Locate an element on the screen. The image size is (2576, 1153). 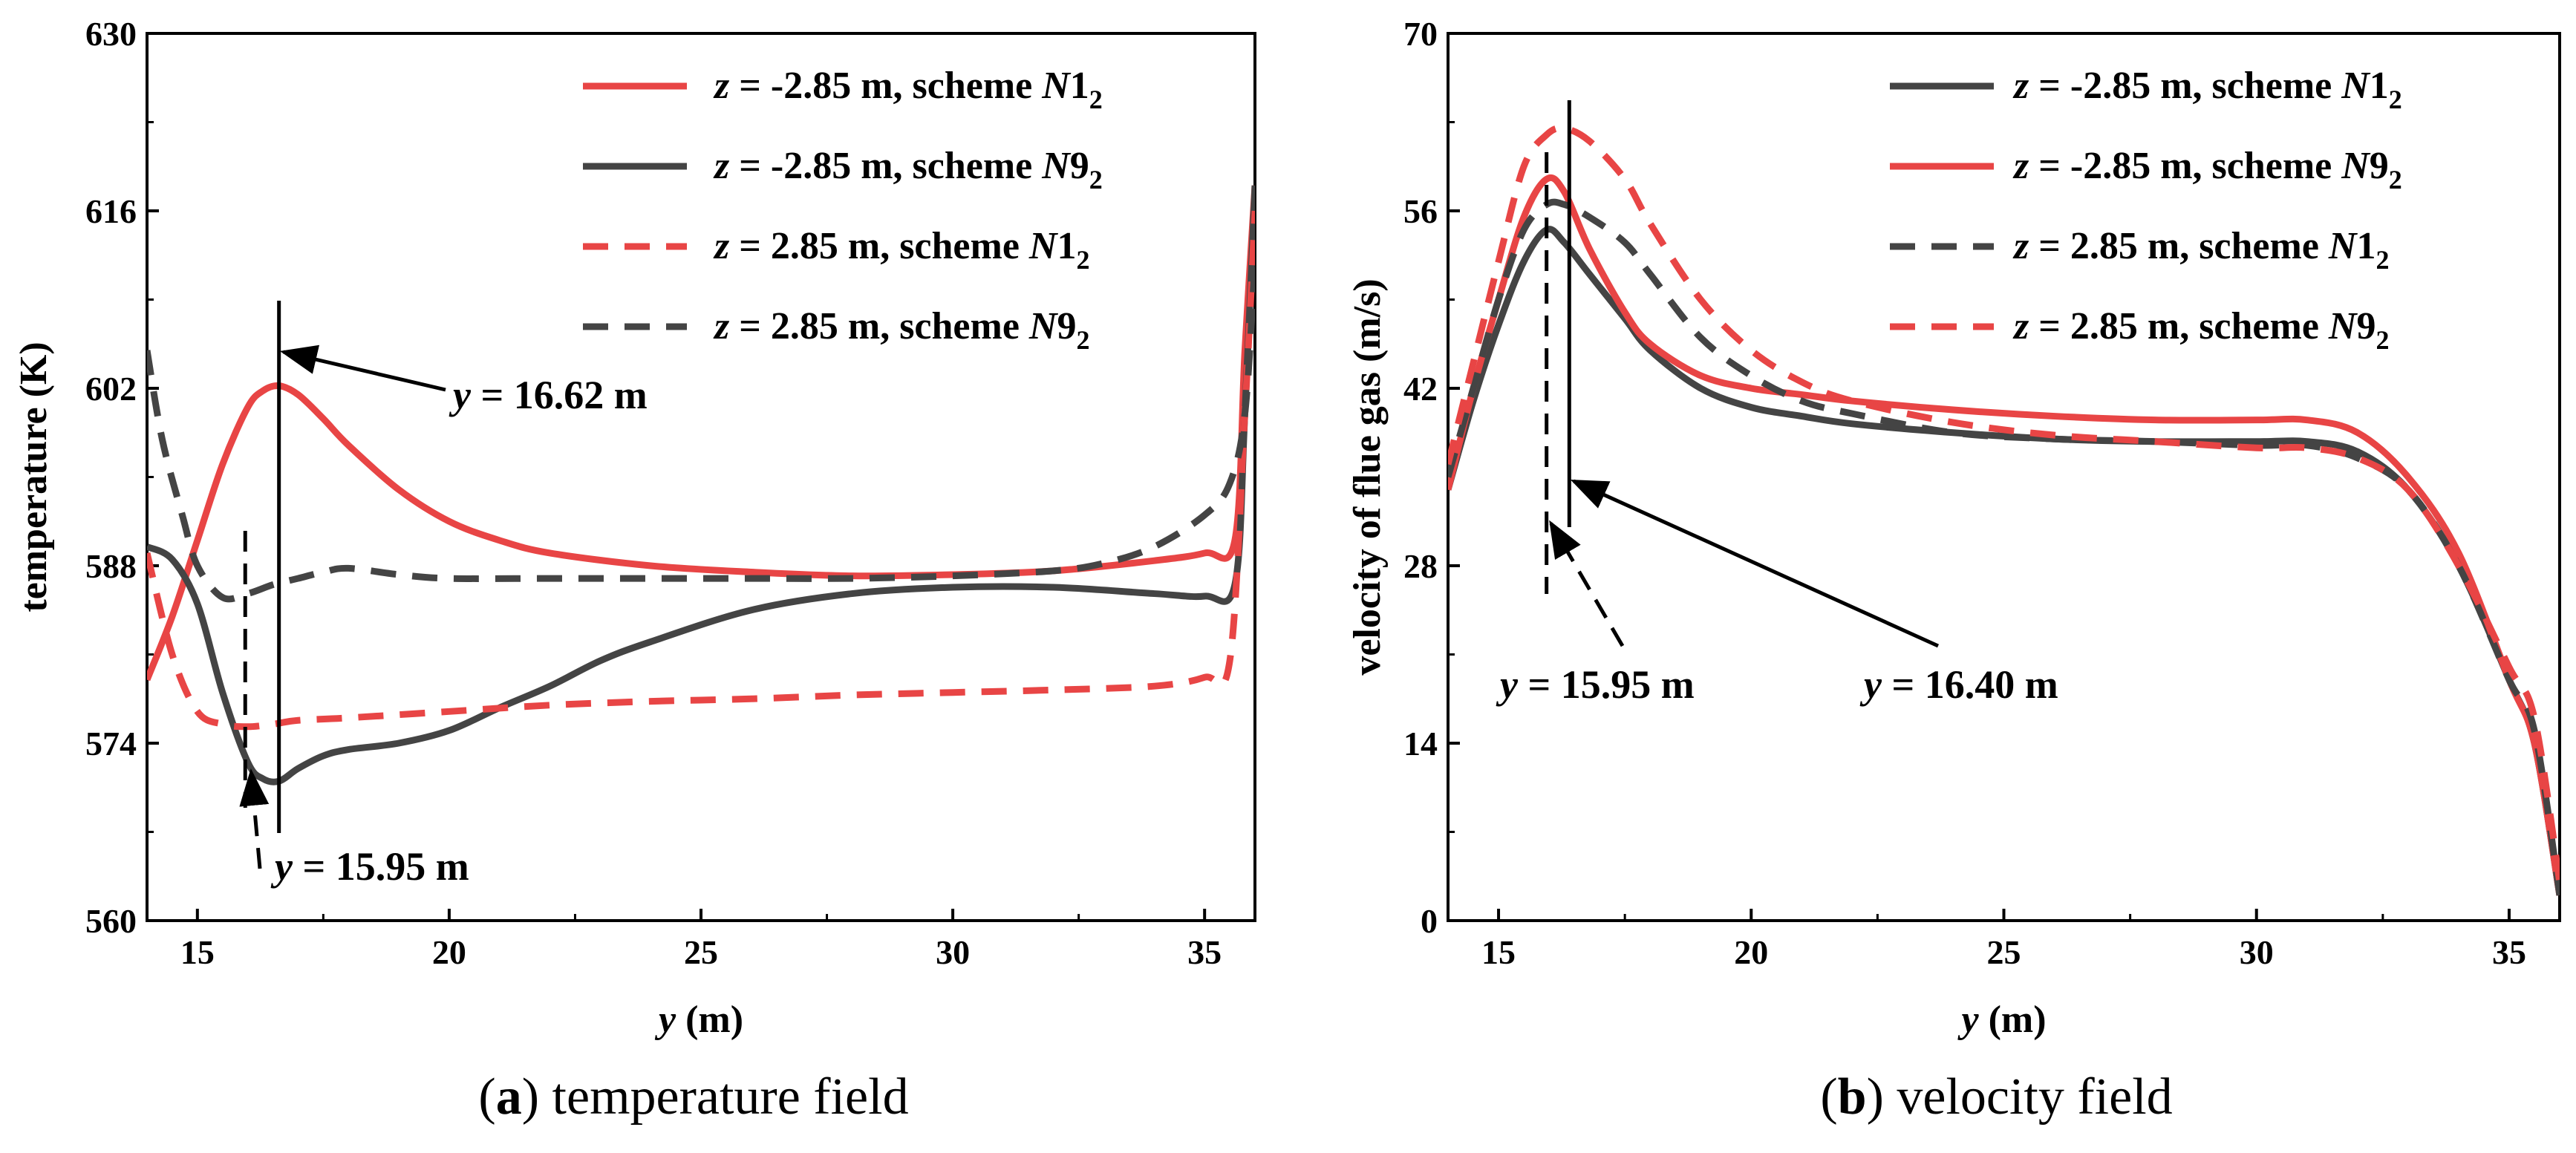
text-span: = 16.62 m is located at coordinates (559, 395).